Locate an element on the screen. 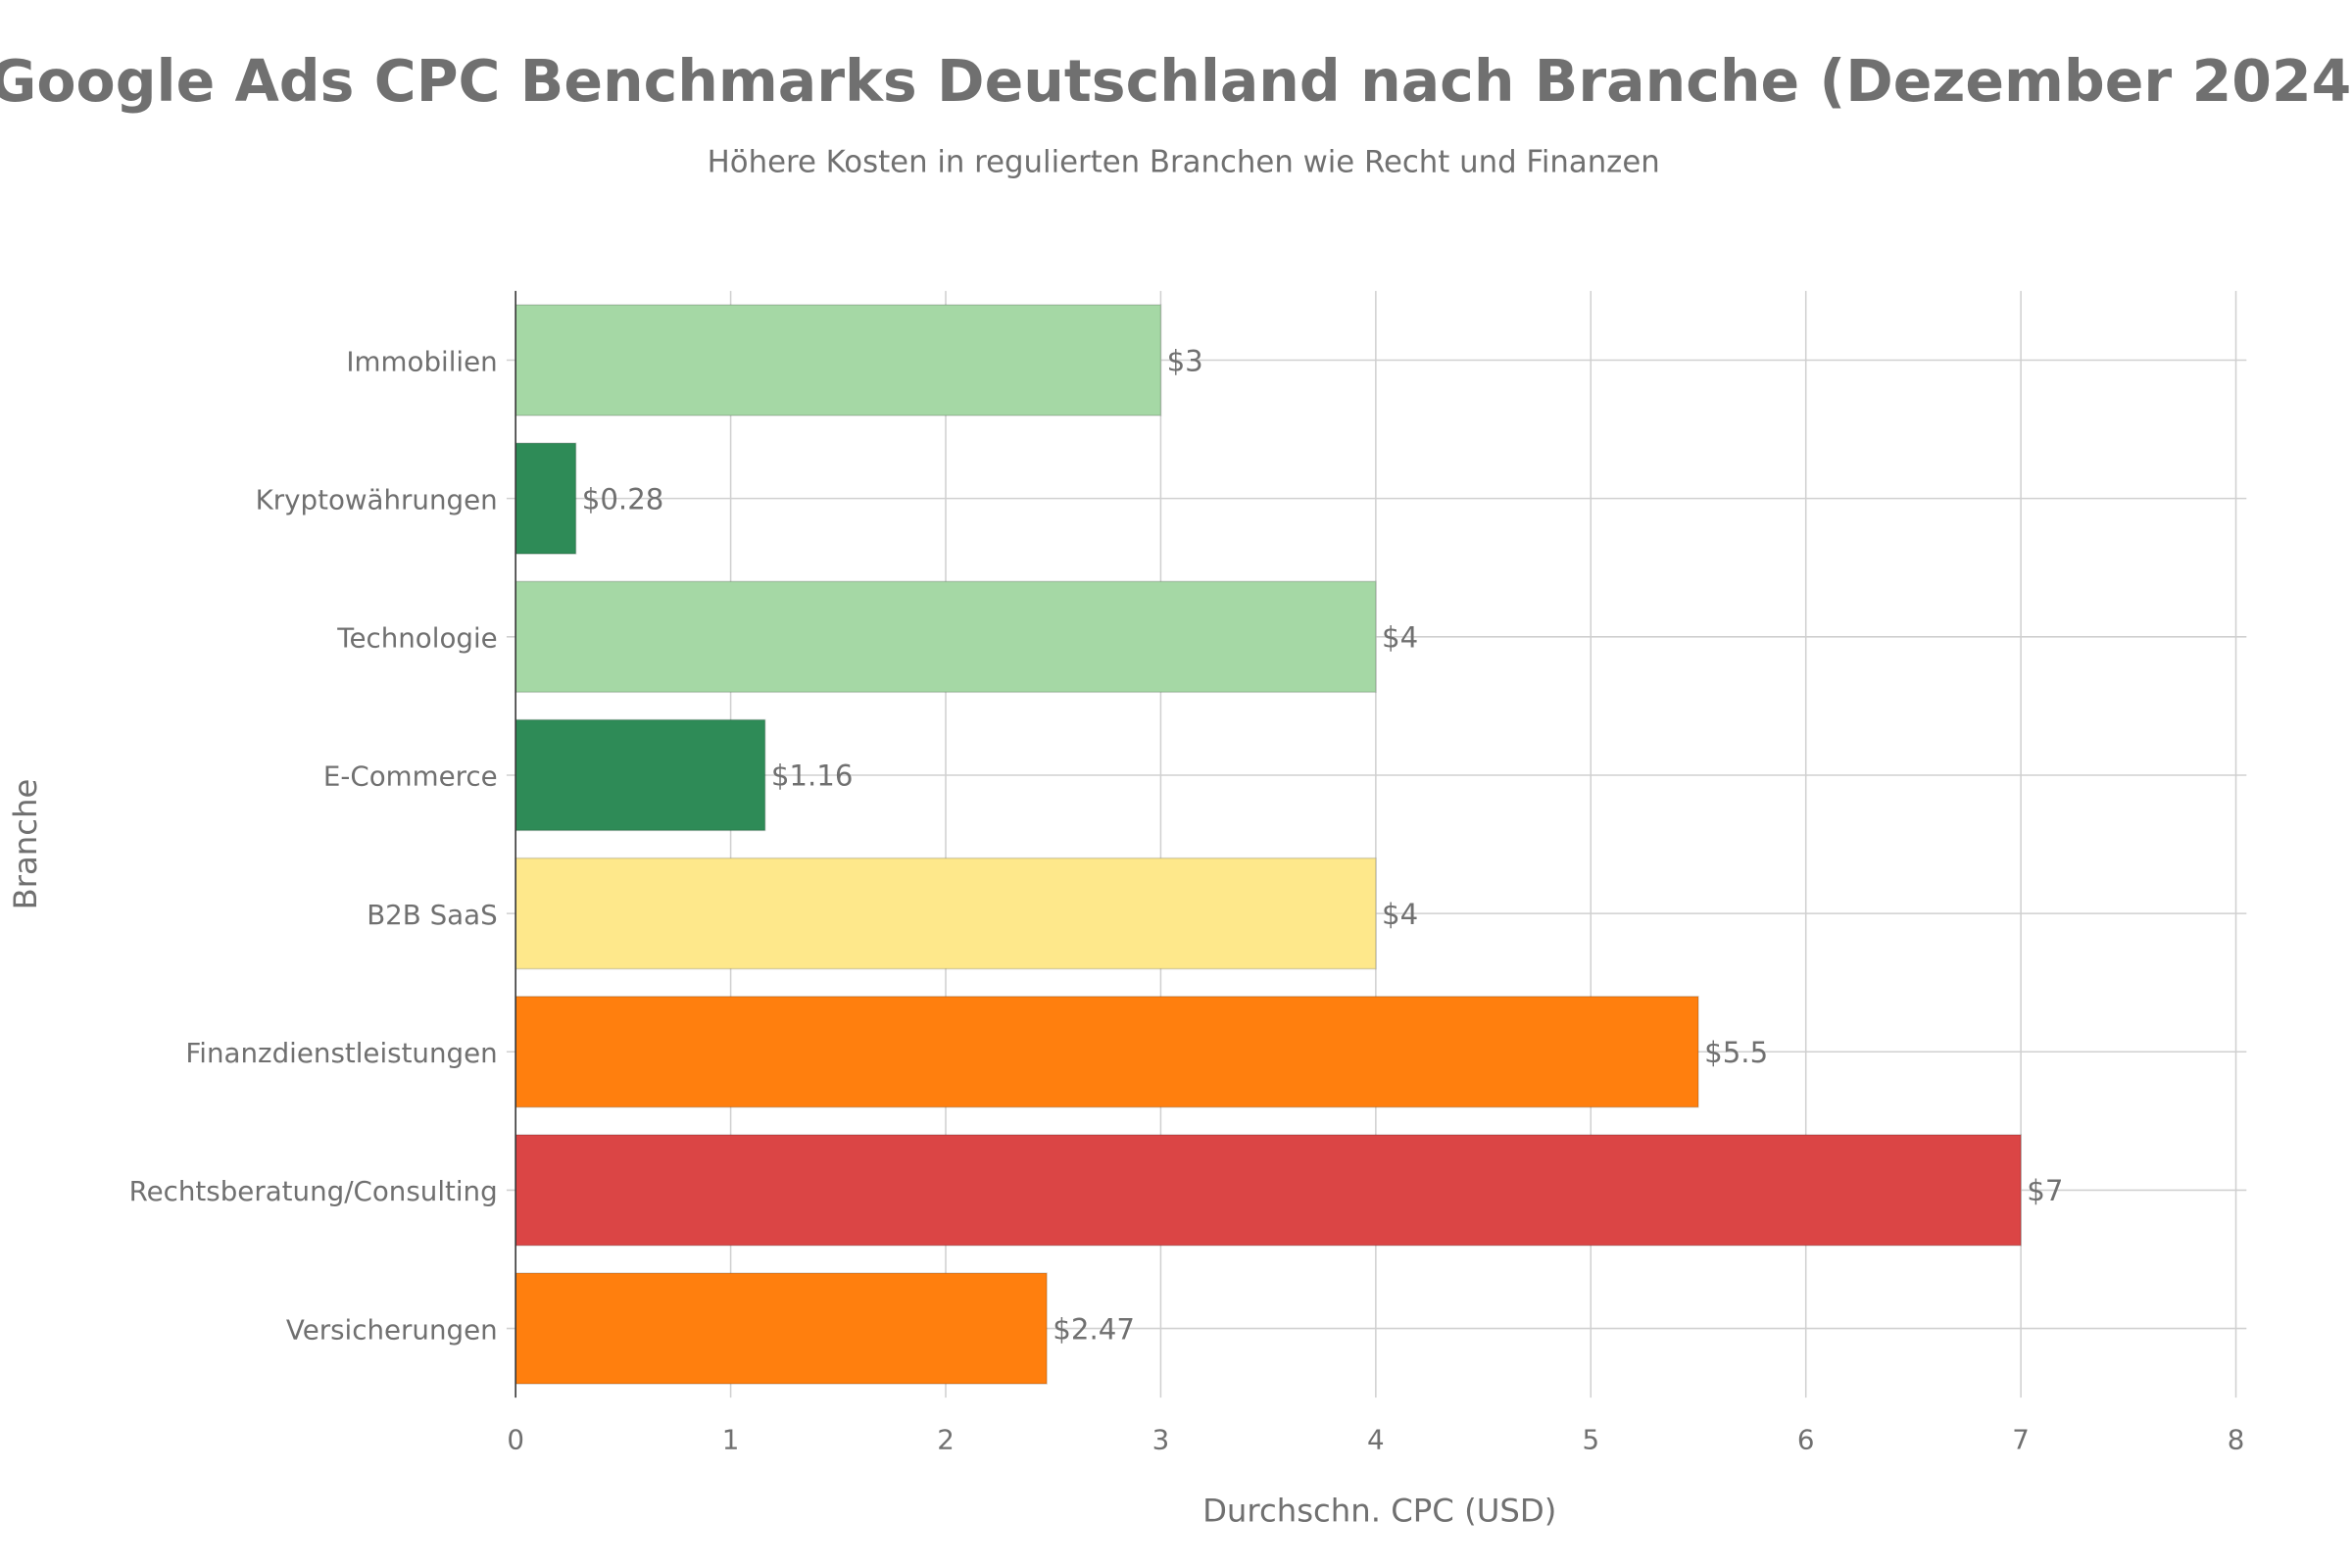 This screenshot has width=2352, height=1568. x-tick-label: 7 is located at coordinates (2021, 1439).